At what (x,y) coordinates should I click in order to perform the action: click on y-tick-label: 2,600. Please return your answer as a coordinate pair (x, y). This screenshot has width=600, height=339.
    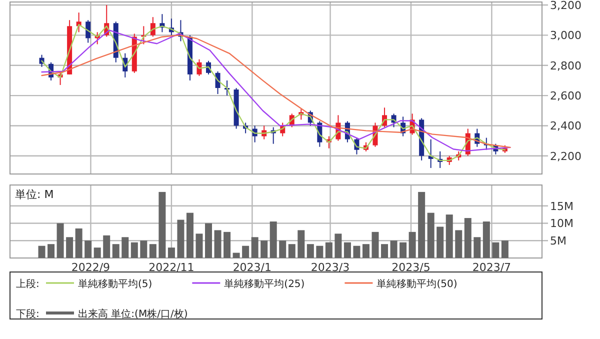
    Looking at the image, I should click on (566, 96).